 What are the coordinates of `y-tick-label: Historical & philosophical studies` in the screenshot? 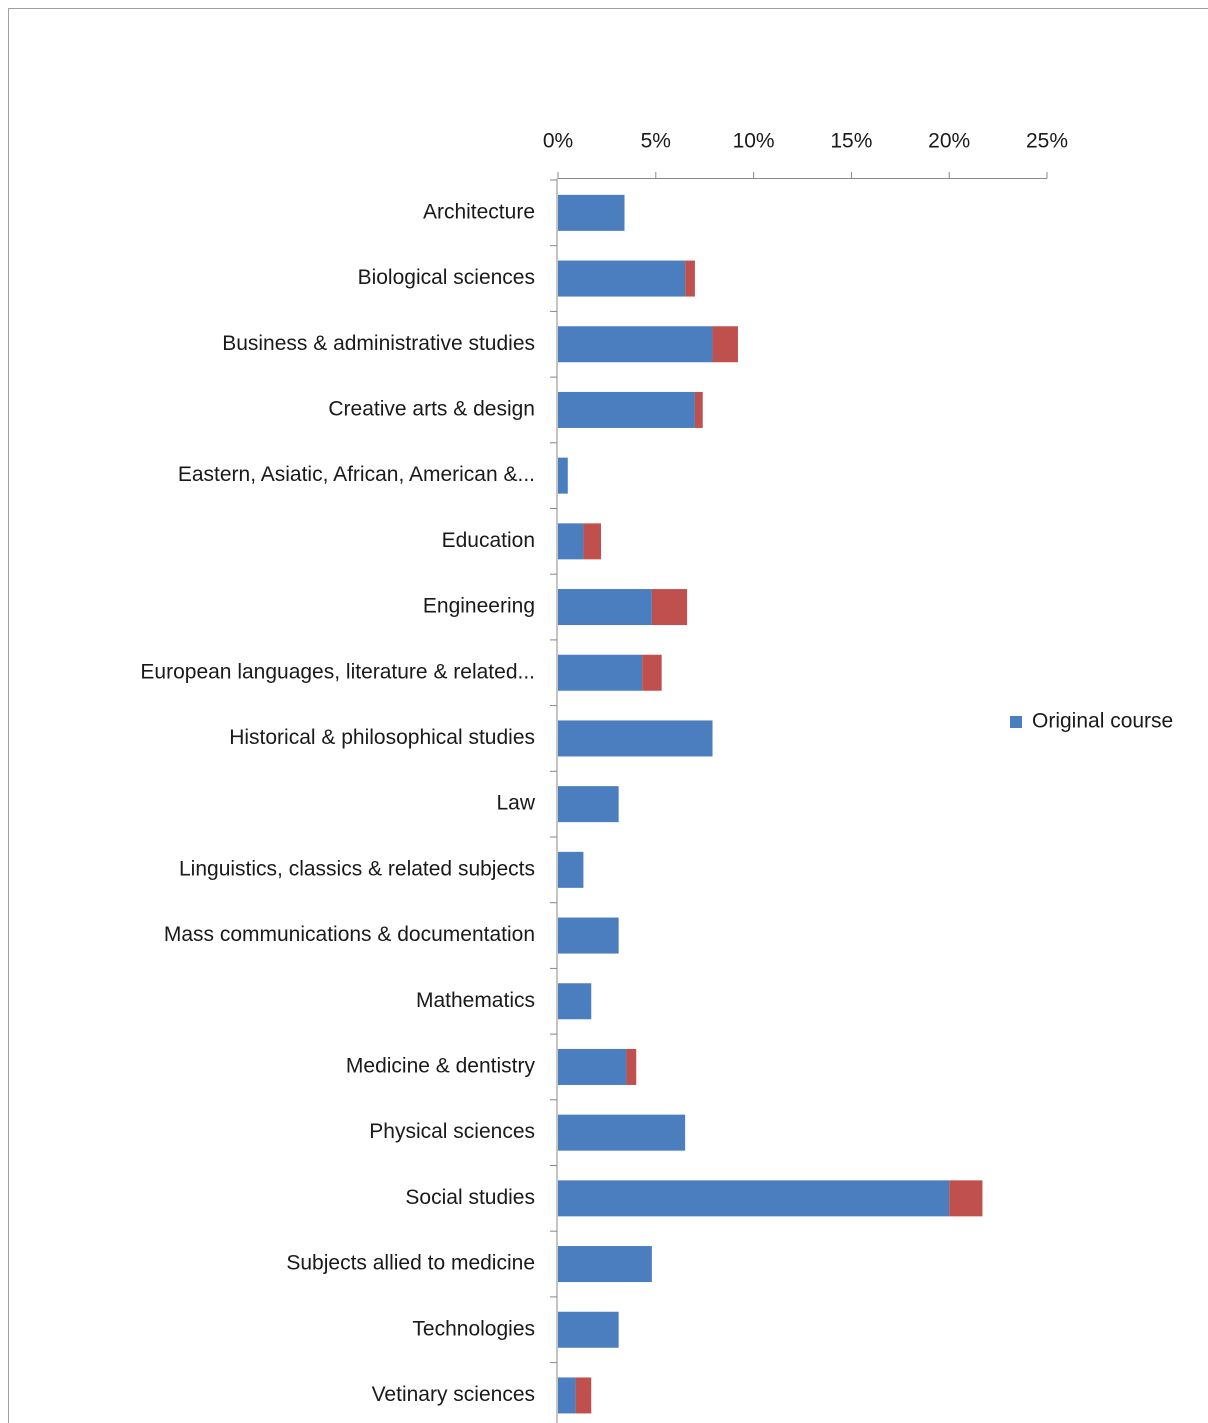 It's located at (382, 737).